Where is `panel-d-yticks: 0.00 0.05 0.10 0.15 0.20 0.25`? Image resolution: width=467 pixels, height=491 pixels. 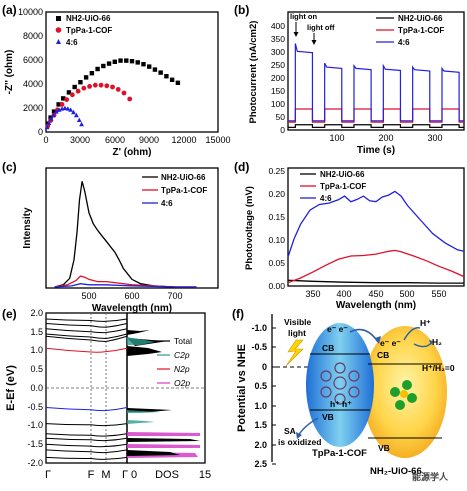
panel-d-yticks: 0.00 0.05 0.10 0.15 0.20 0.25 is located at coordinates (276, 228).